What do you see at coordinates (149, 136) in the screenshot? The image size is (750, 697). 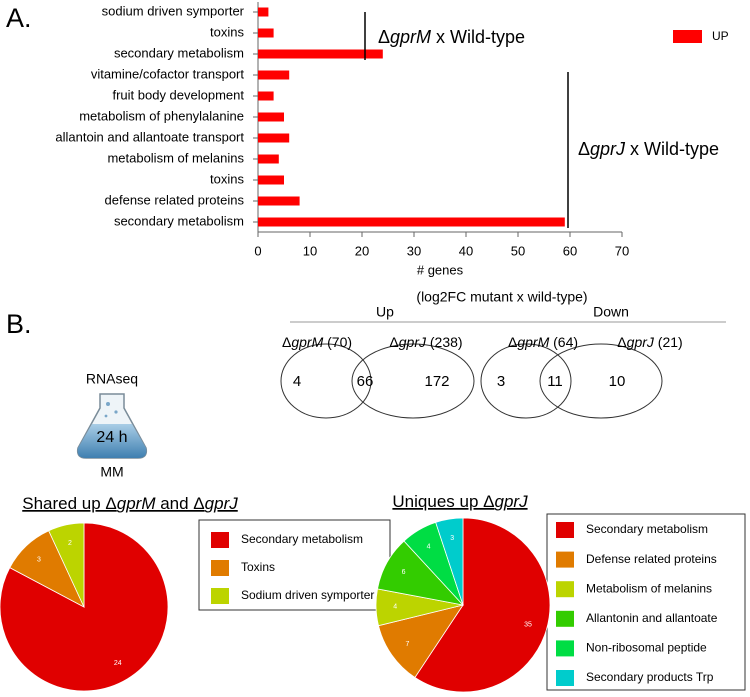 I see `y-tick-label: allantoin and allantoate transport` at bounding box center [149, 136].